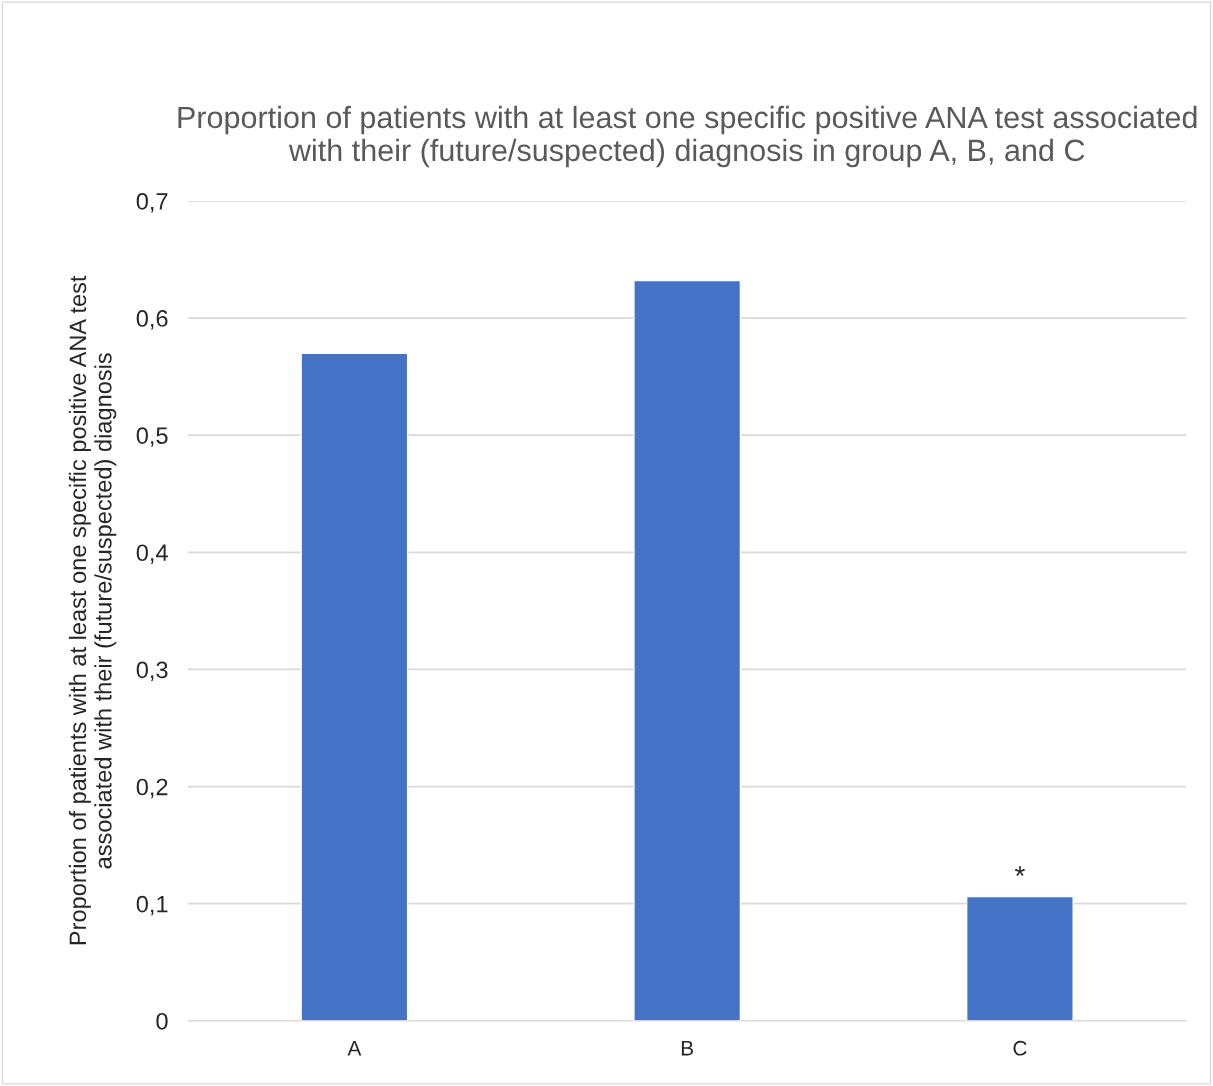 The width and height of the screenshot is (1213, 1086). I want to click on y-tick-label: 0,1, so click(152, 905).